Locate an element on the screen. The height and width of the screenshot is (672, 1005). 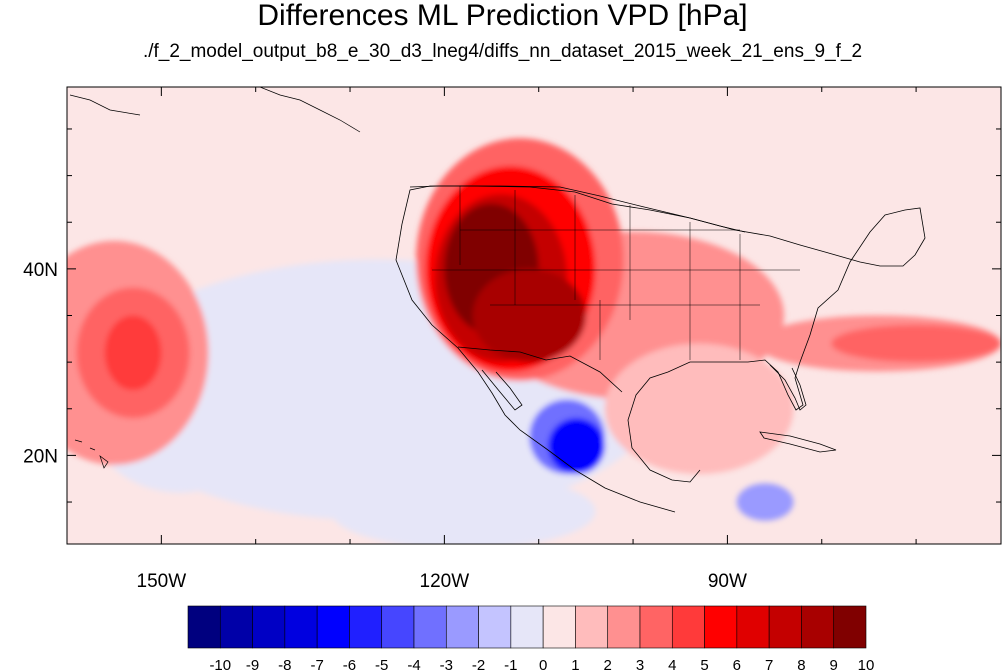
colorbar-label: -5 is located at coordinates (381, 664).